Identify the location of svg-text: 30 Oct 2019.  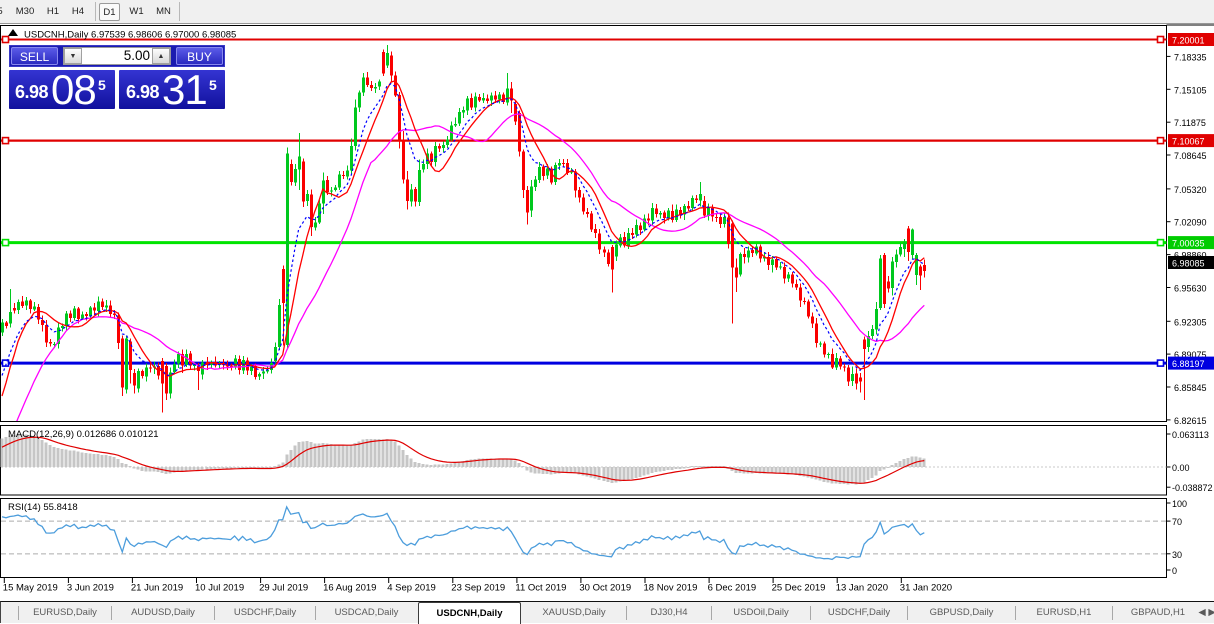
(605, 588).